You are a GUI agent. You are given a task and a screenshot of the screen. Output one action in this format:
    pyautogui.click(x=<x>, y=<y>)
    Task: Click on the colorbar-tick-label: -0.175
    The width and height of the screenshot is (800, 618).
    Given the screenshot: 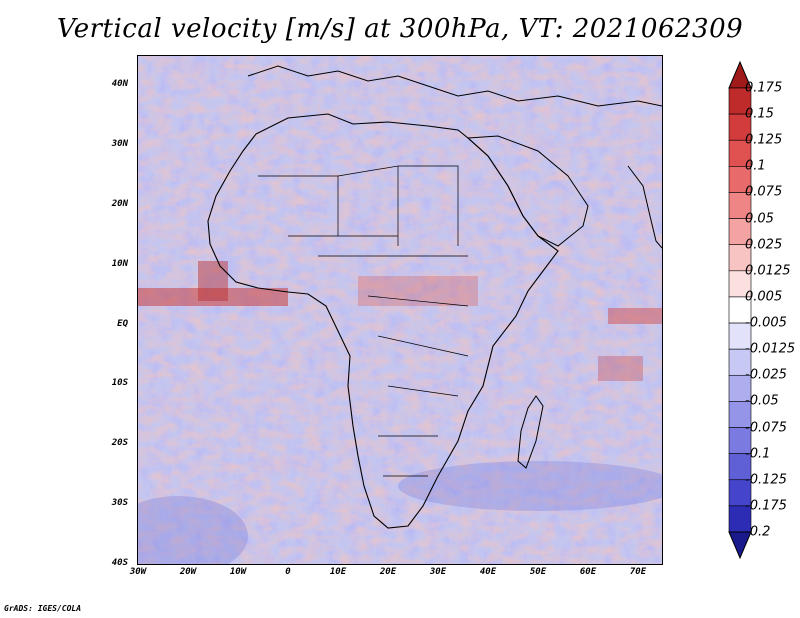 What is the action you would take?
    pyautogui.click(x=766, y=506)
    